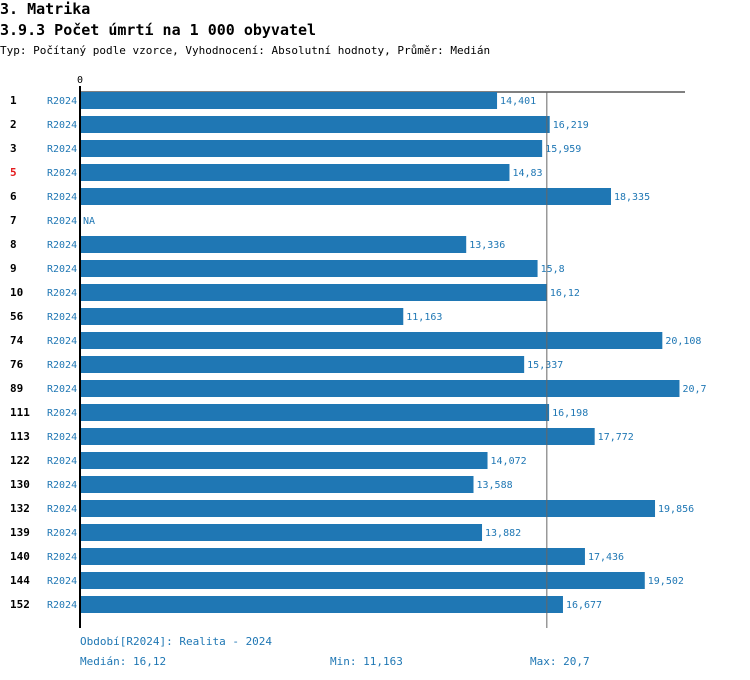 This screenshot has height=680, width=750. I want to click on category-label: 144, so click(20, 580).